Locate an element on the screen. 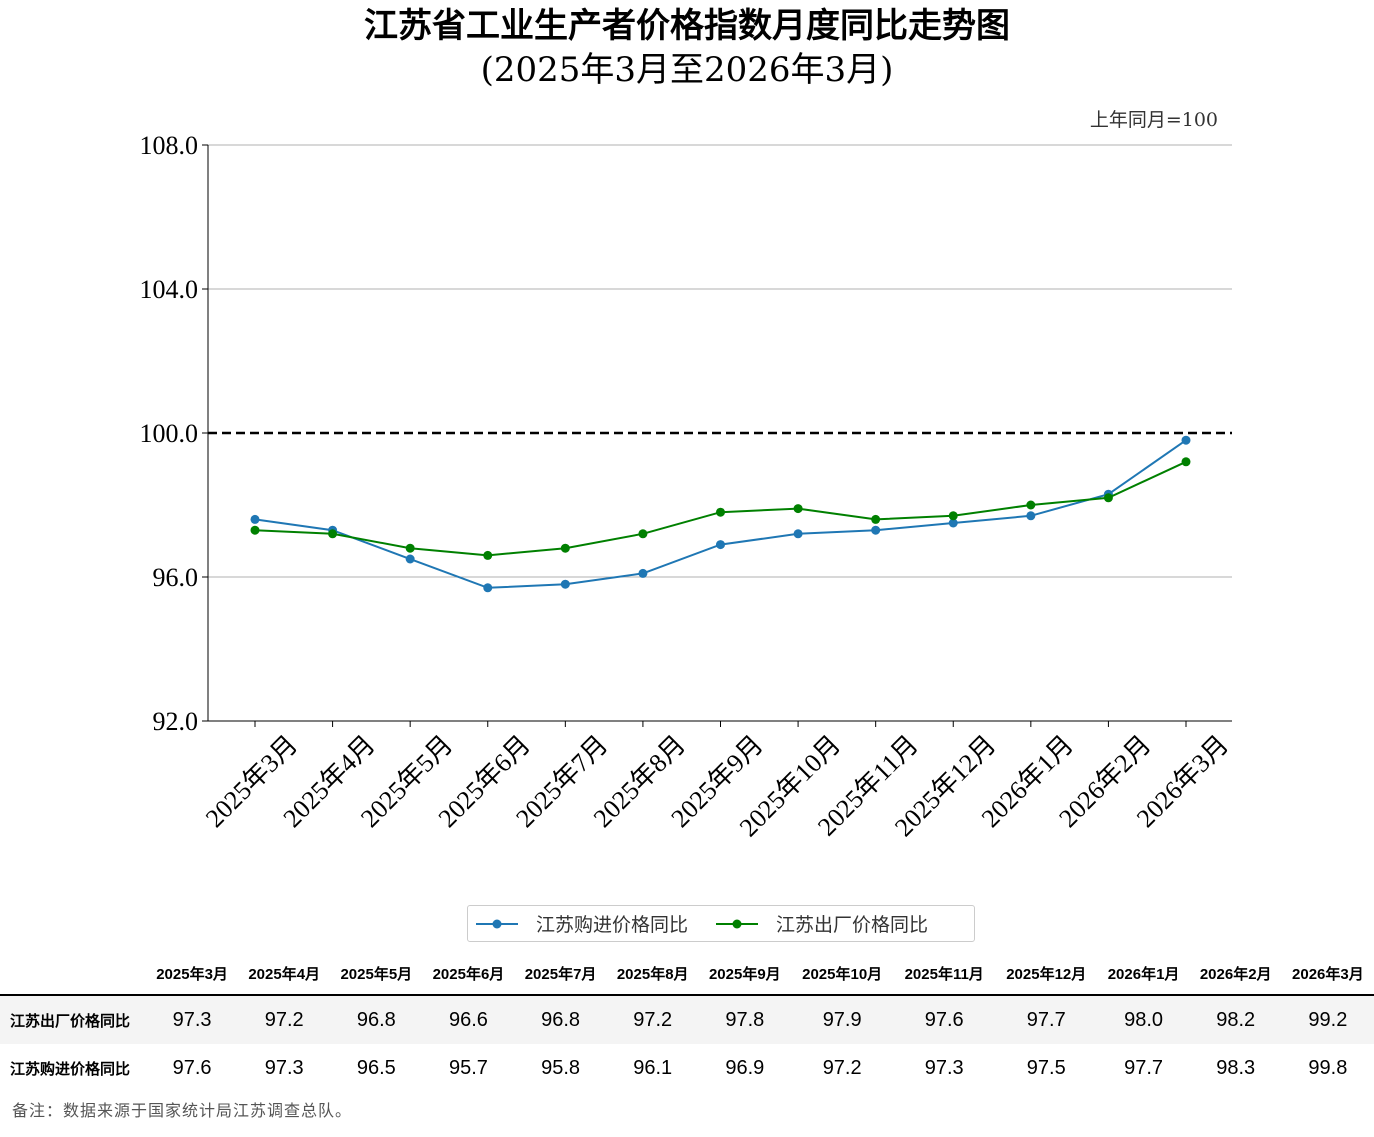  y-tick-label: 108.0 is located at coordinates (169, 145).